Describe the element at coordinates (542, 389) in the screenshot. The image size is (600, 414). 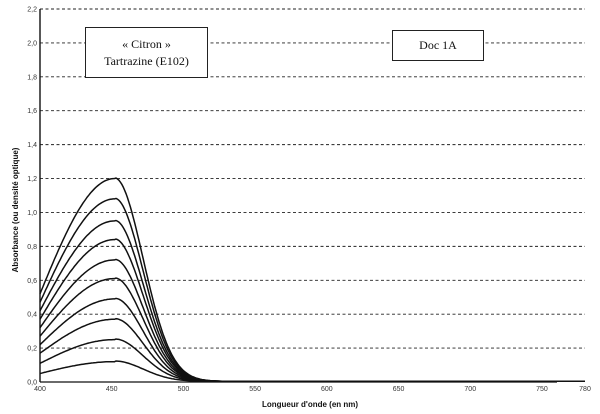
I see `x-tick-750: 750` at that location.